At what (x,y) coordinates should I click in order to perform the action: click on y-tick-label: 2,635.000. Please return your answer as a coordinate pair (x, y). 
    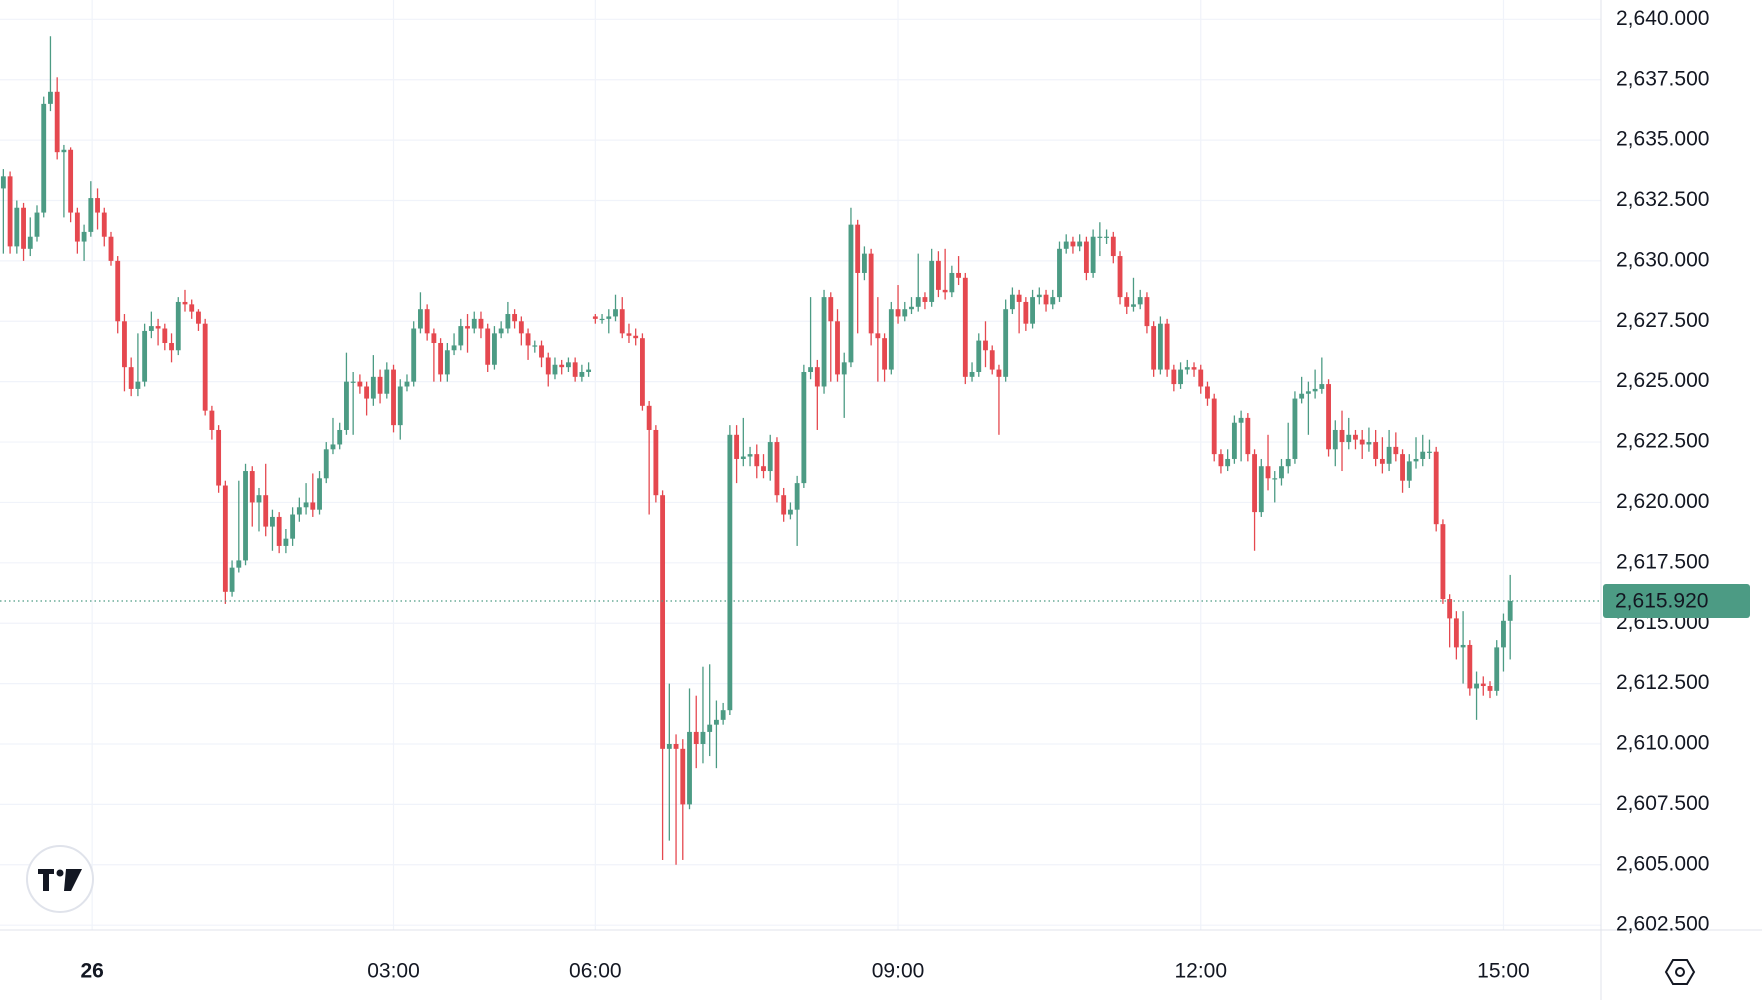
    Looking at the image, I should click on (1662, 139).